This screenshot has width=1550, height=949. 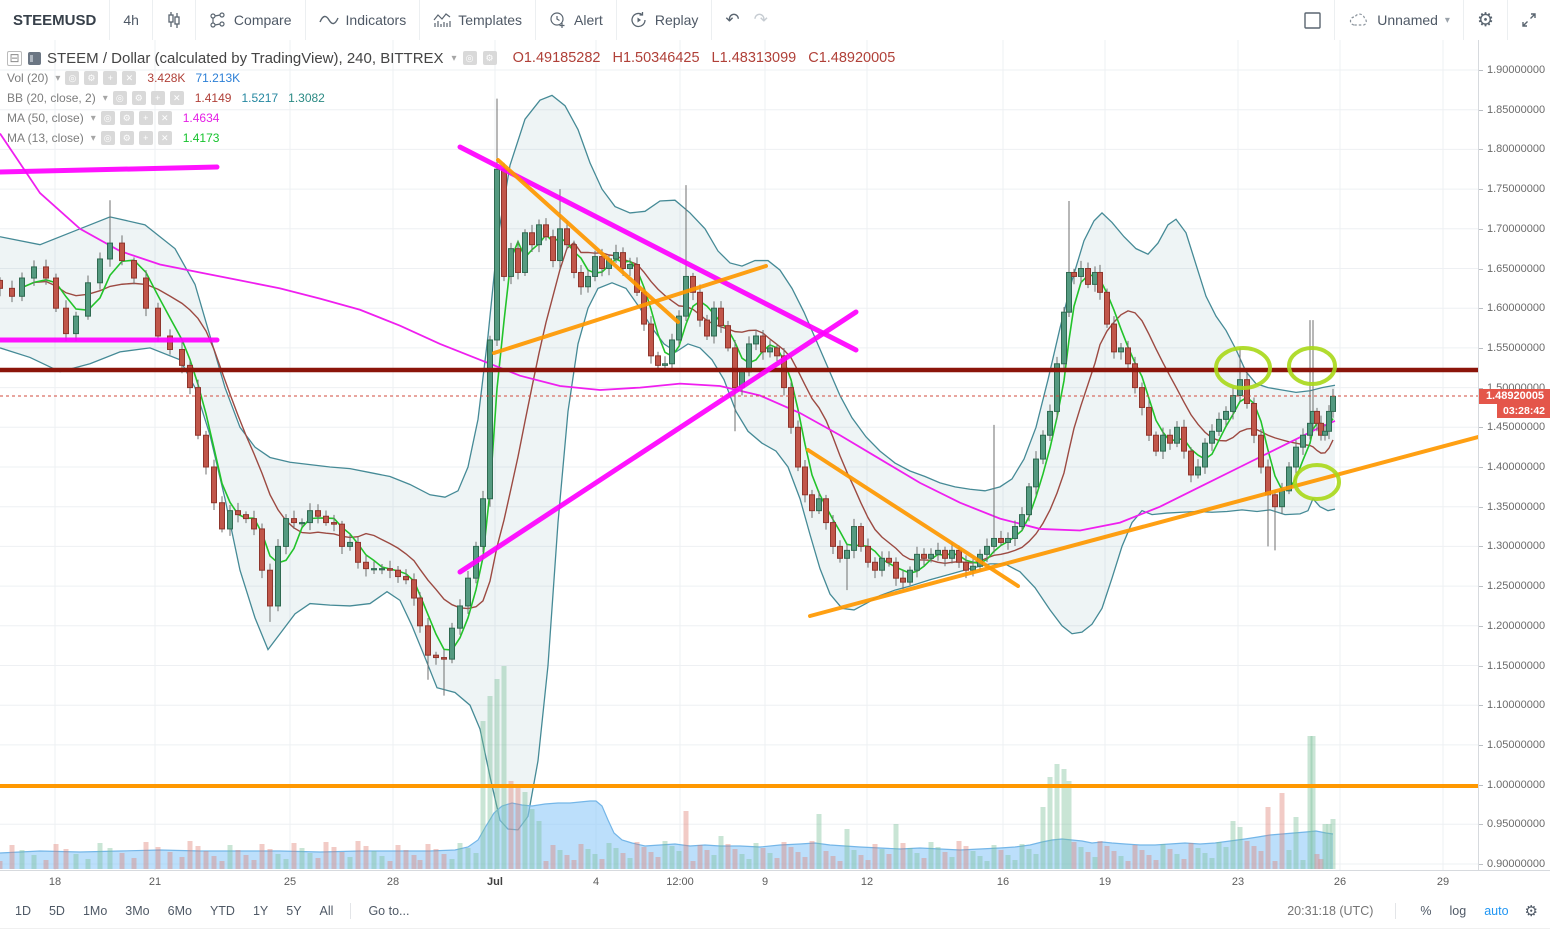 What do you see at coordinates (55, 20) in the screenshot?
I see `symbol-button: STEEMUSD` at bounding box center [55, 20].